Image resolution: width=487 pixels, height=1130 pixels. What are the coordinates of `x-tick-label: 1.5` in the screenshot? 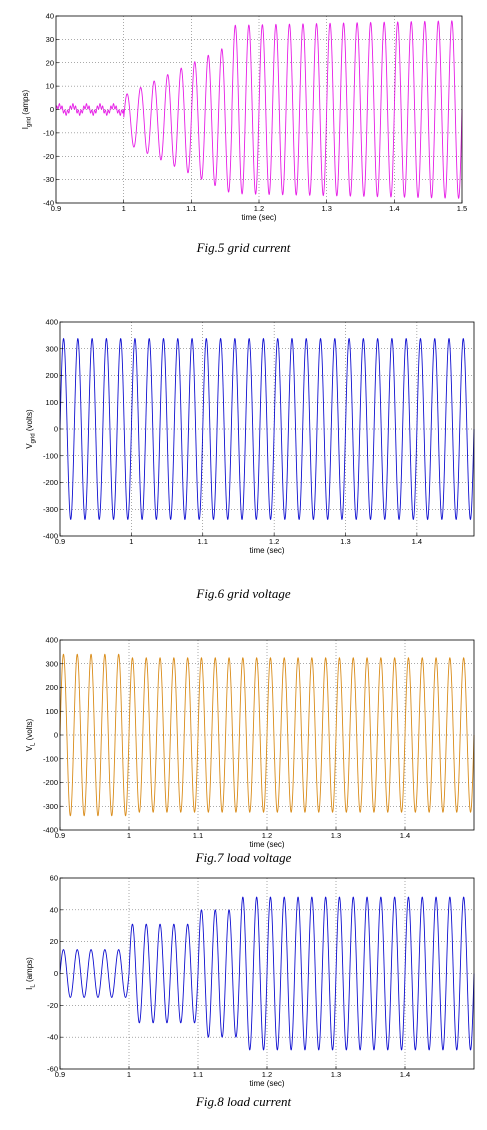 It's located at (462, 208).